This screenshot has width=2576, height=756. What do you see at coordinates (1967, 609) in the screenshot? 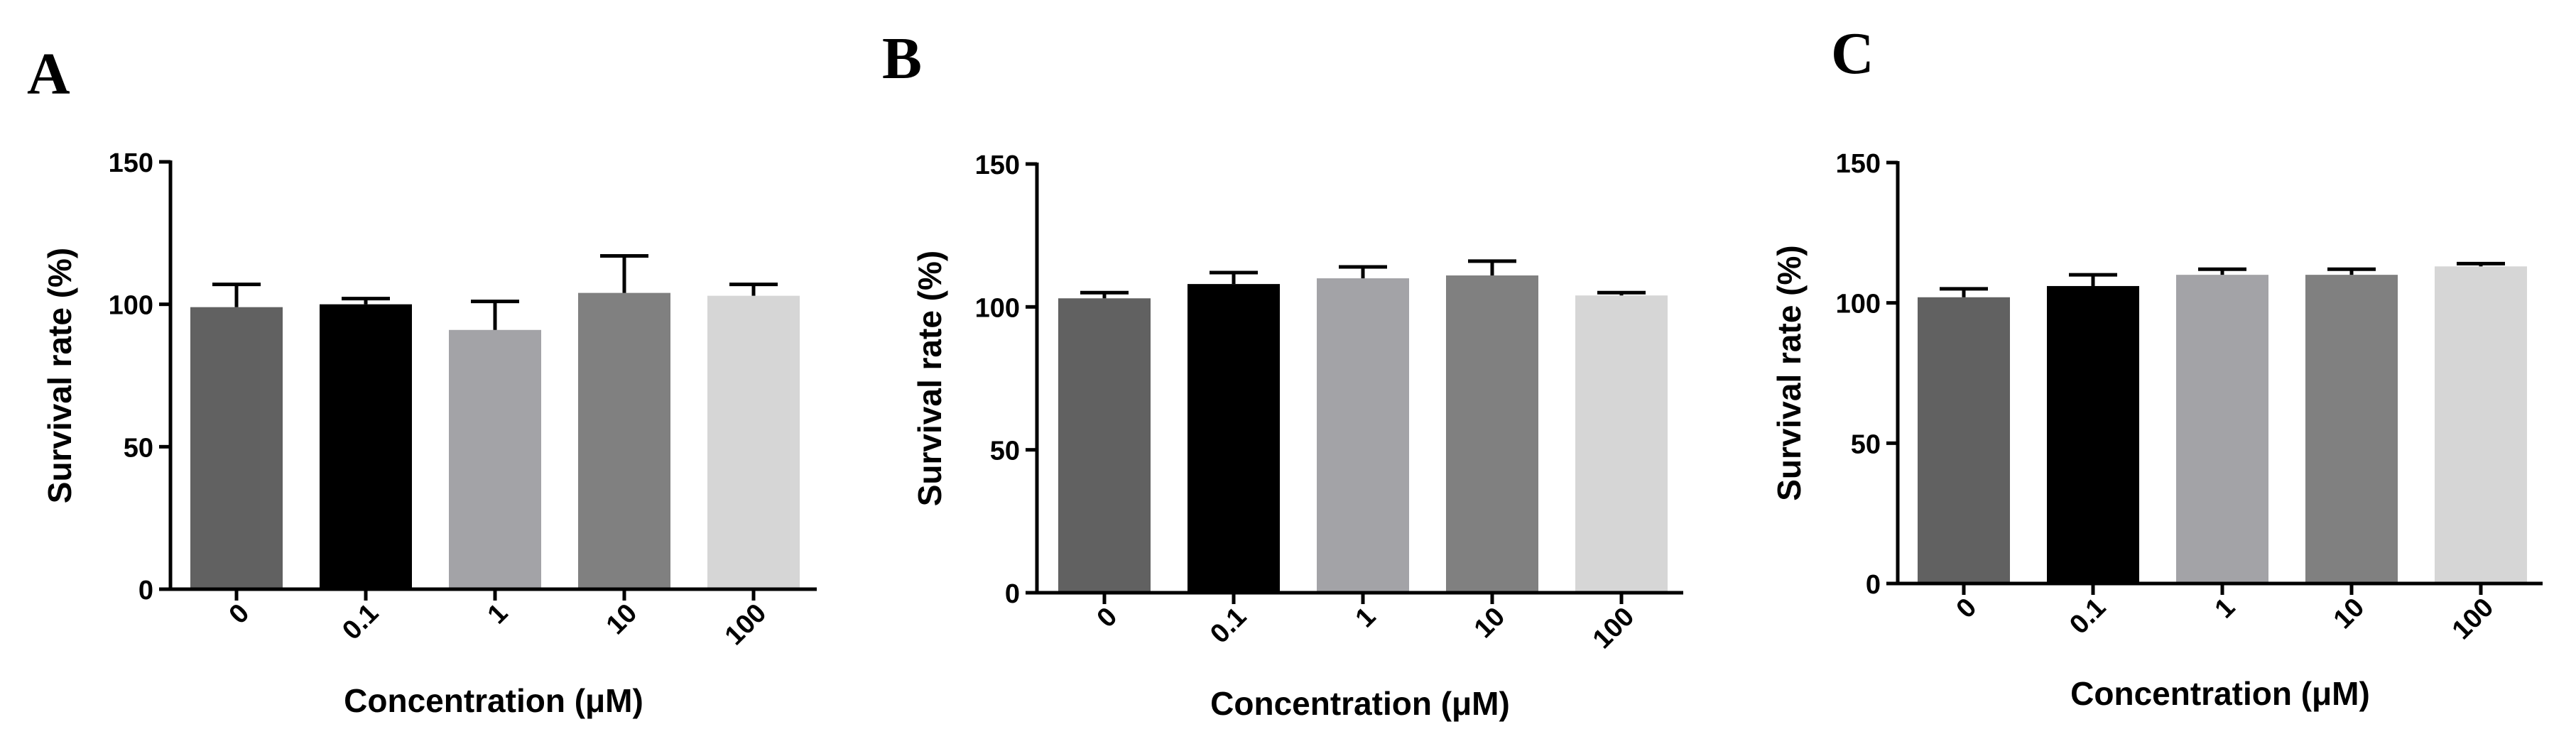
I see `x-tick-label-c-0: 0` at bounding box center [1967, 609].